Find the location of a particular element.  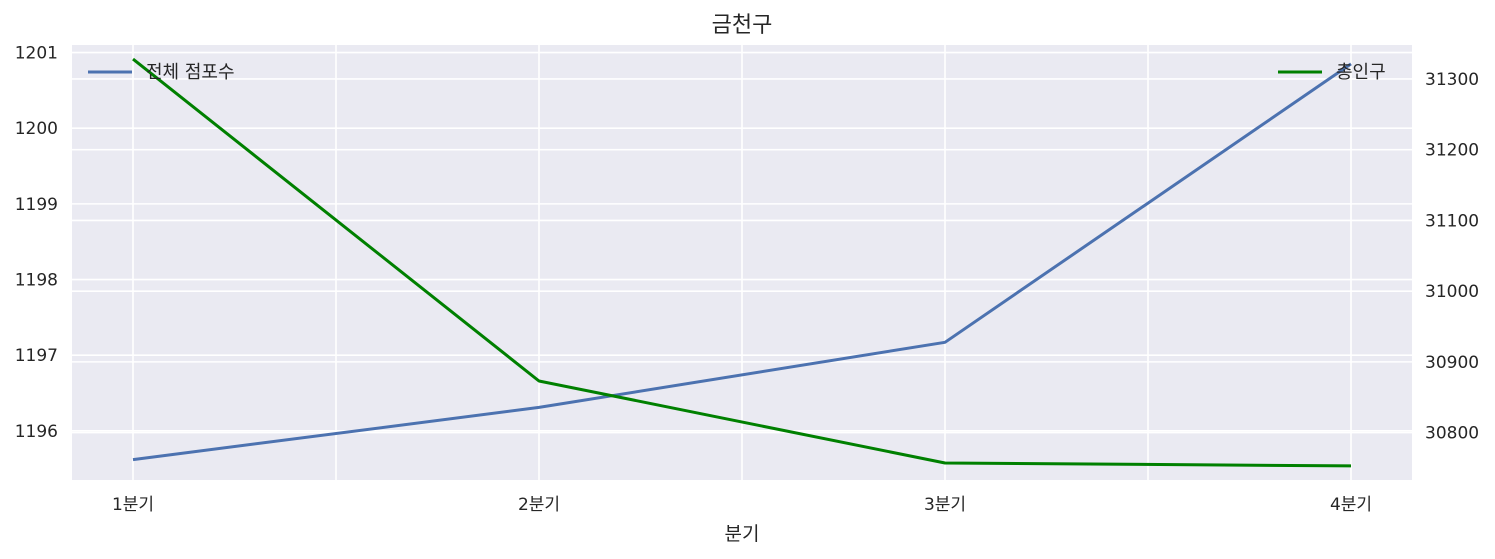

x-tick-label: 1분기 is located at coordinates (133, 505).